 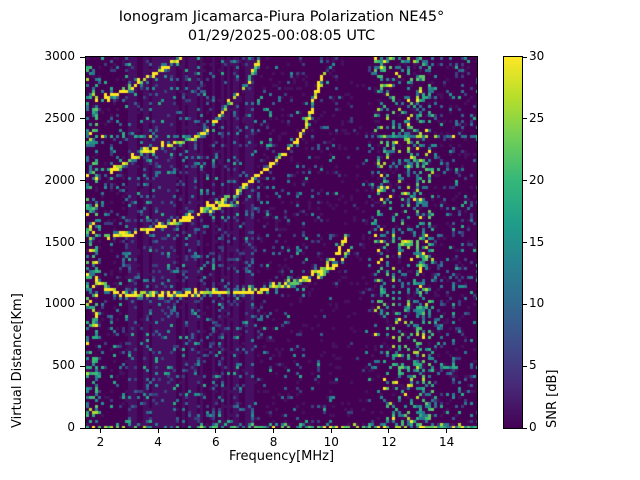 I want to click on colorbar-tick-label: 20, so click(x=537, y=179).